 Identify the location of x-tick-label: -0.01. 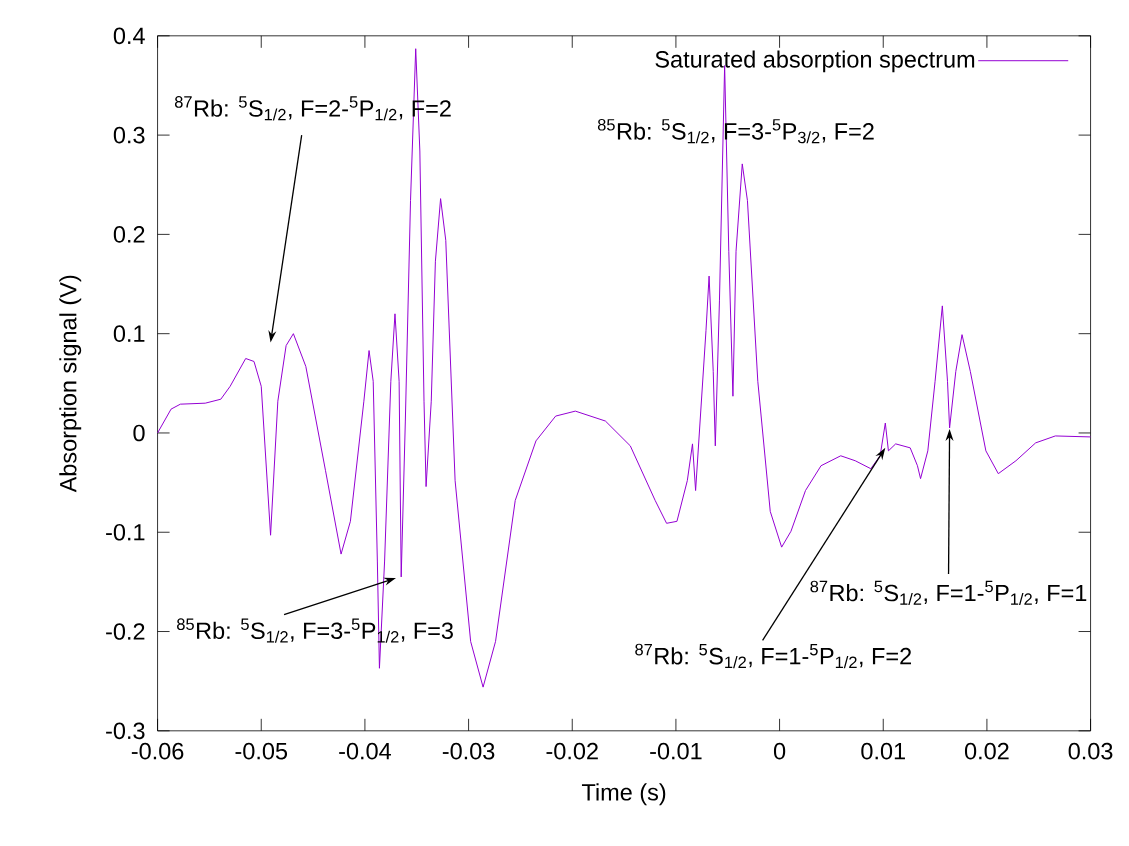
(676, 751).